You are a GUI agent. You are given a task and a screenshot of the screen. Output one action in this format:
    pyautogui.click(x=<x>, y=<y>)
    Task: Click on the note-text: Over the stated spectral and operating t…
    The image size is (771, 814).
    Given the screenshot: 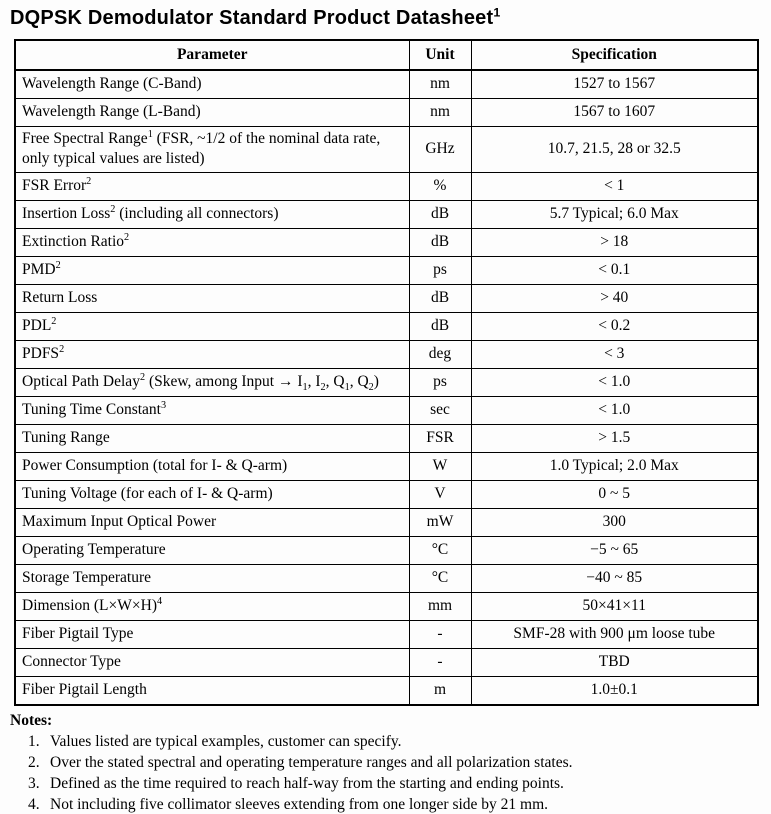 What is the action you would take?
    pyautogui.click(x=311, y=762)
    